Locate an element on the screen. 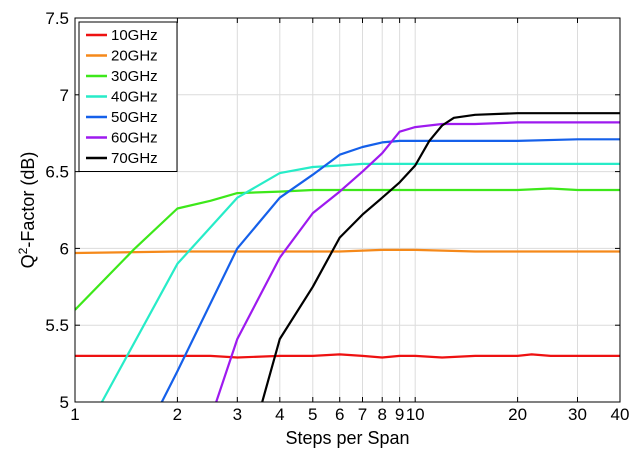  y-axis-label-sup: 2 is located at coordinates (23, 250).